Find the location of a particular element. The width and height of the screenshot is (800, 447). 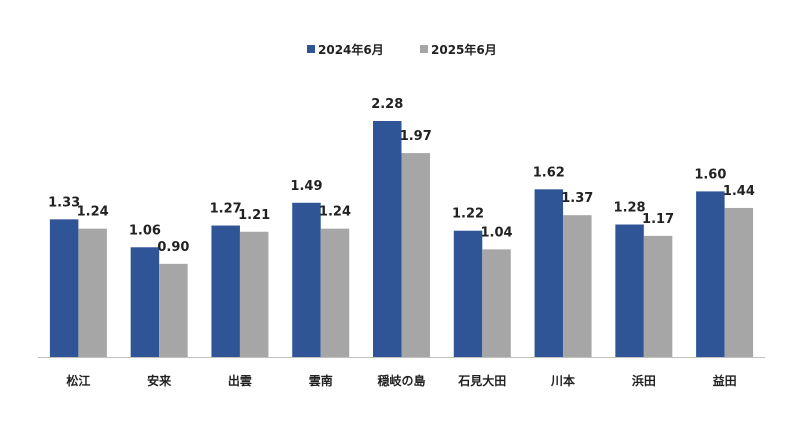

value-label-1-6: 1.22 is located at coordinates (468, 214).